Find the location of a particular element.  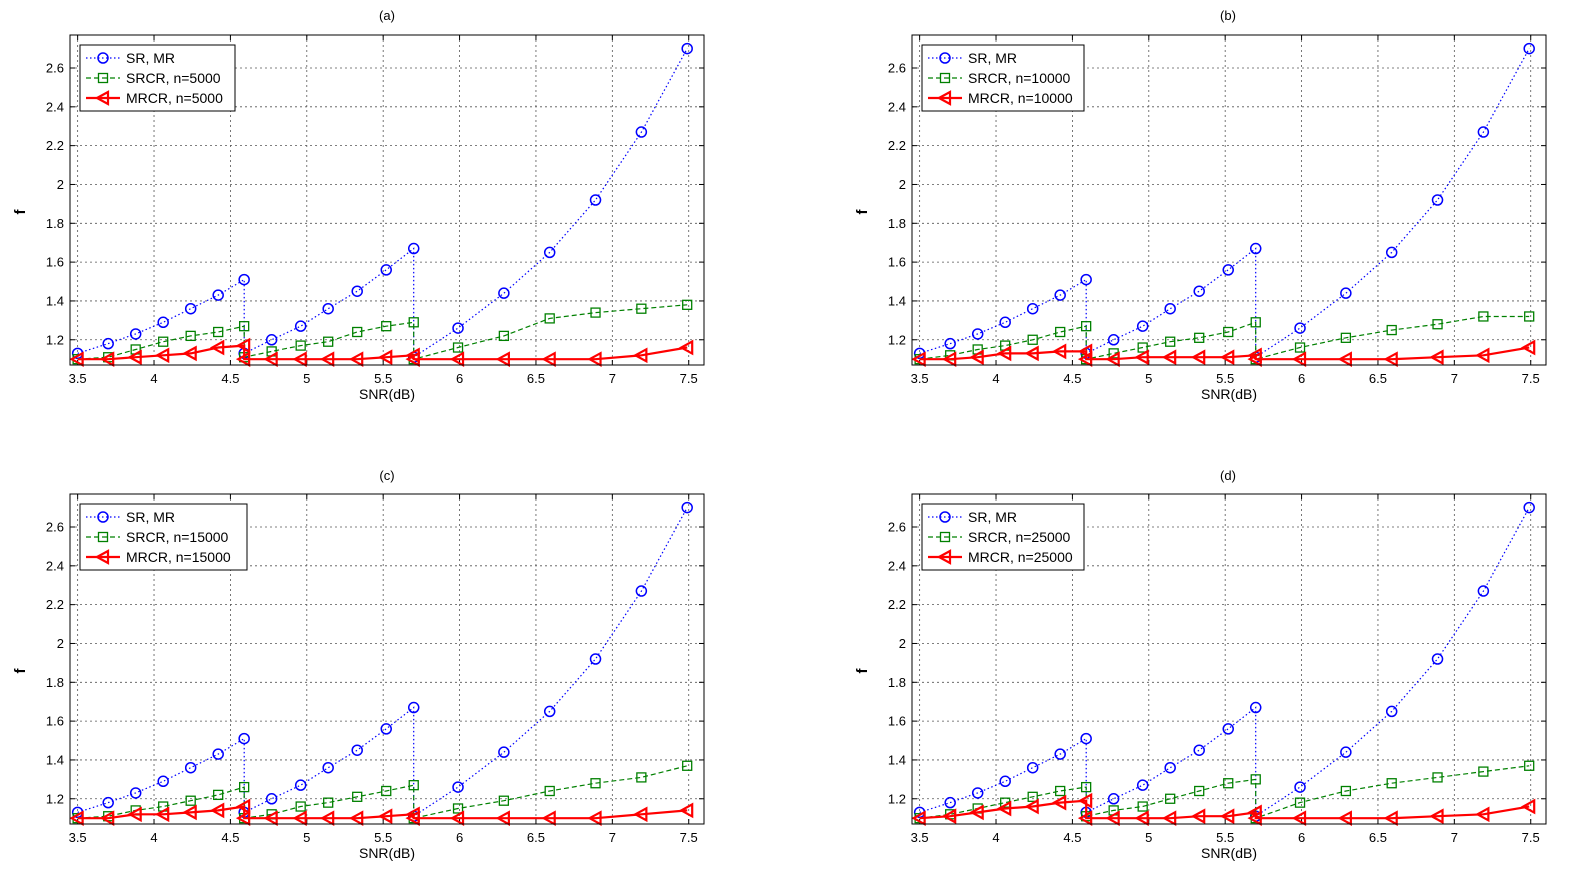

legend-entry: MRCR, n=10000 is located at coordinates (1020, 98).